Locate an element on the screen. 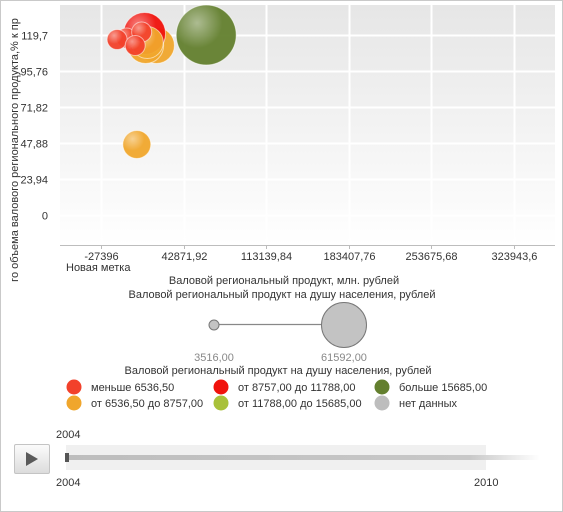 The height and width of the screenshot is (512, 563). legend-label: больше 15685,00 is located at coordinates (443, 388).